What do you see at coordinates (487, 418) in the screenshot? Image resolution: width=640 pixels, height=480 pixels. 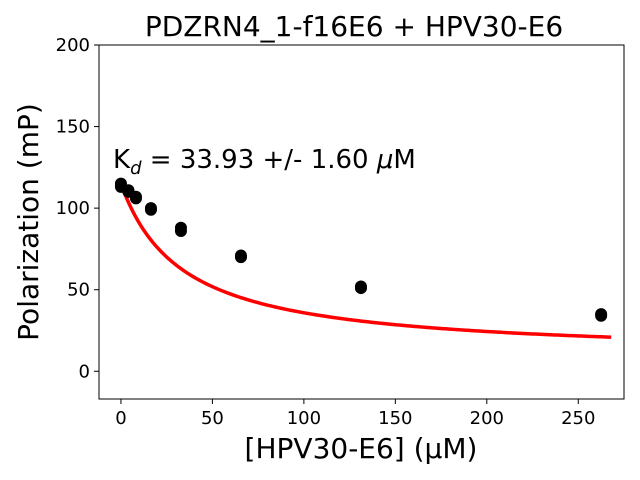 I see `x-tick-label: 200` at bounding box center [487, 418].